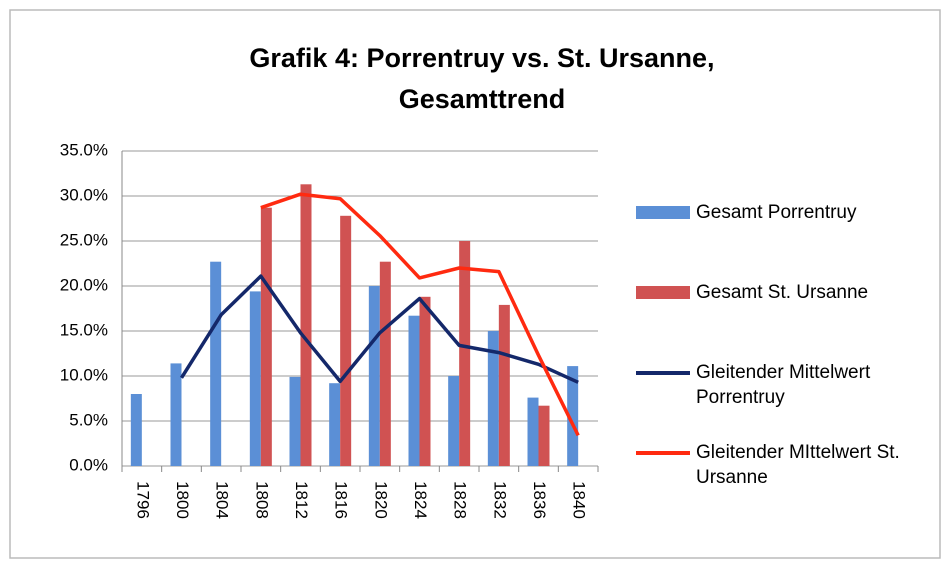 This screenshot has height=563, width=946. Describe the element at coordinates (301, 500) in the screenshot. I see `x-tick-label: 1812` at that location.